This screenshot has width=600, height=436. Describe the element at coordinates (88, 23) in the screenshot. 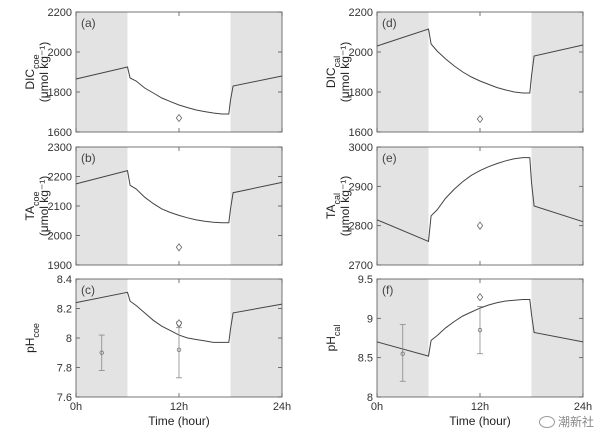

I see `panel-label: (a)` at that location.